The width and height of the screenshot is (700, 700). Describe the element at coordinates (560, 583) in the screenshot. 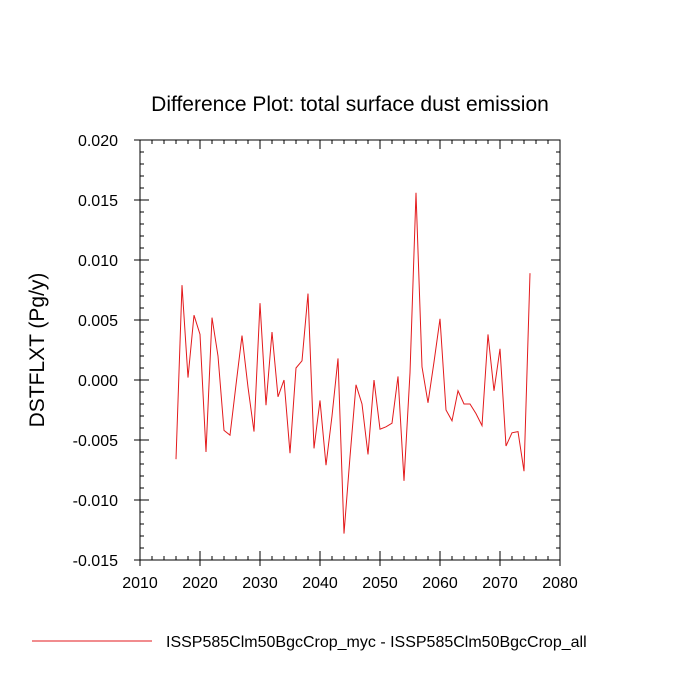

I see `x-tick-label: 2080` at that location.